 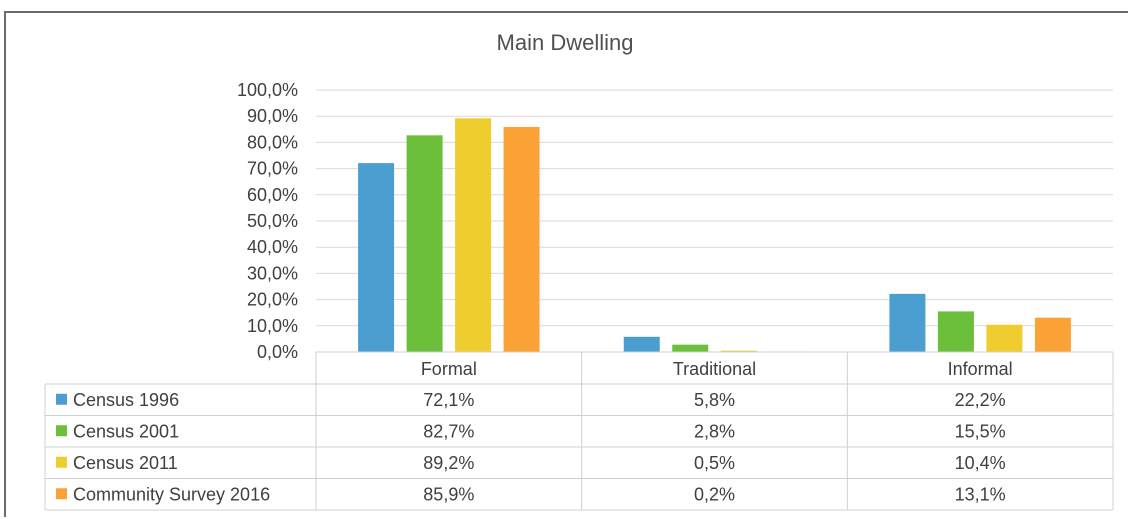 What do you see at coordinates (272, 169) in the screenshot?
I see `y-tick-label: 70,0%` at bounding box center [272, 169].